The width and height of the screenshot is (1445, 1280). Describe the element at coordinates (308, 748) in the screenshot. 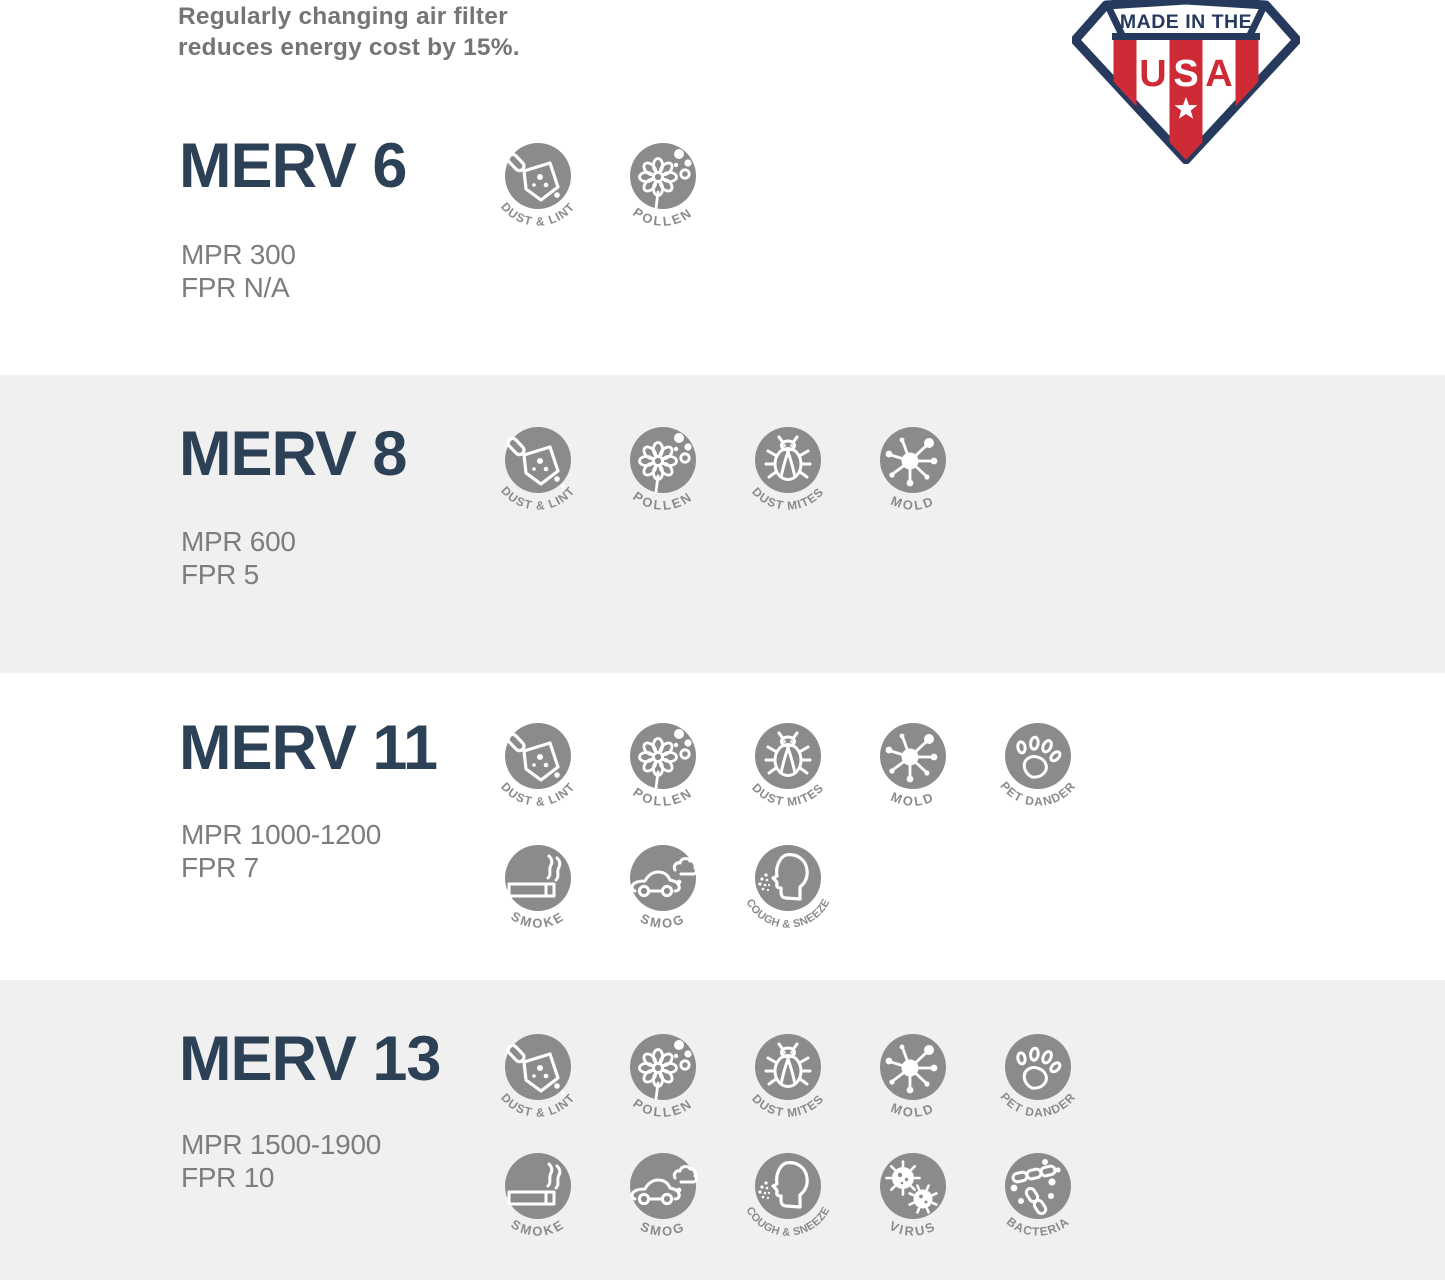

I see `merv-title: MERV 11` at that location.